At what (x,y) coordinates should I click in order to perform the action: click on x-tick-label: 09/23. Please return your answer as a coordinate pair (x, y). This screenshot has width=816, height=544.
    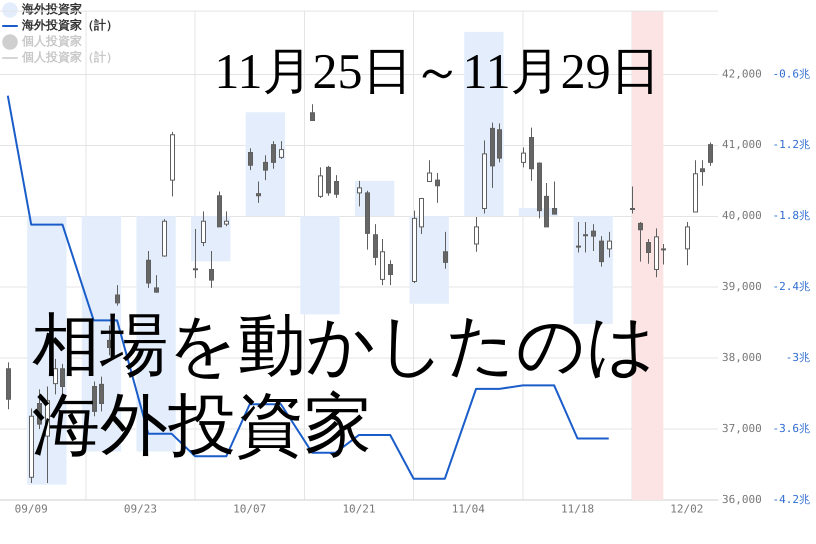
    Looking at the image, I should click on (141, 509).